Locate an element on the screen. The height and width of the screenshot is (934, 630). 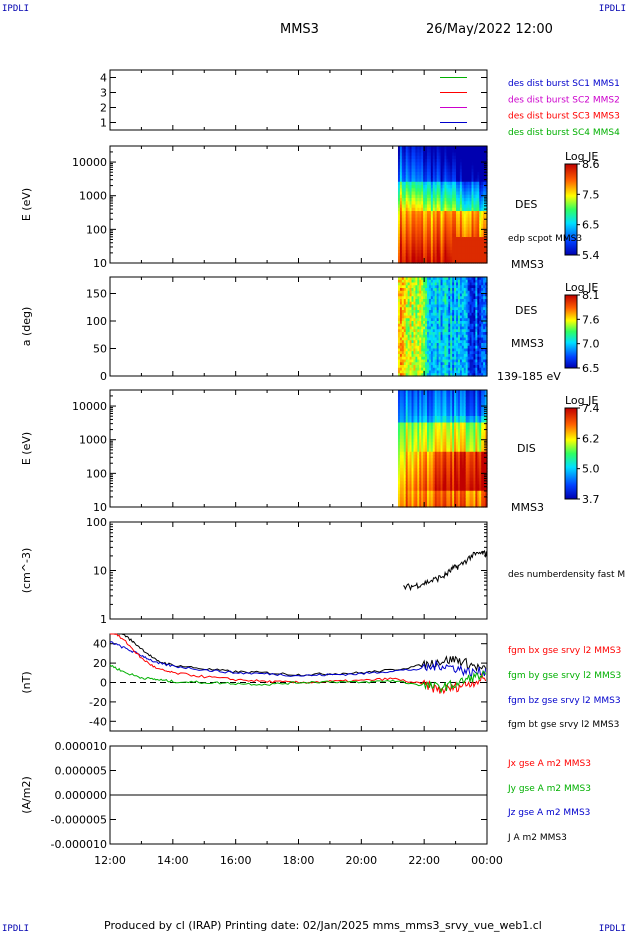
colorbar-tick-label: 7.6 is located at coordinates (591, 319).